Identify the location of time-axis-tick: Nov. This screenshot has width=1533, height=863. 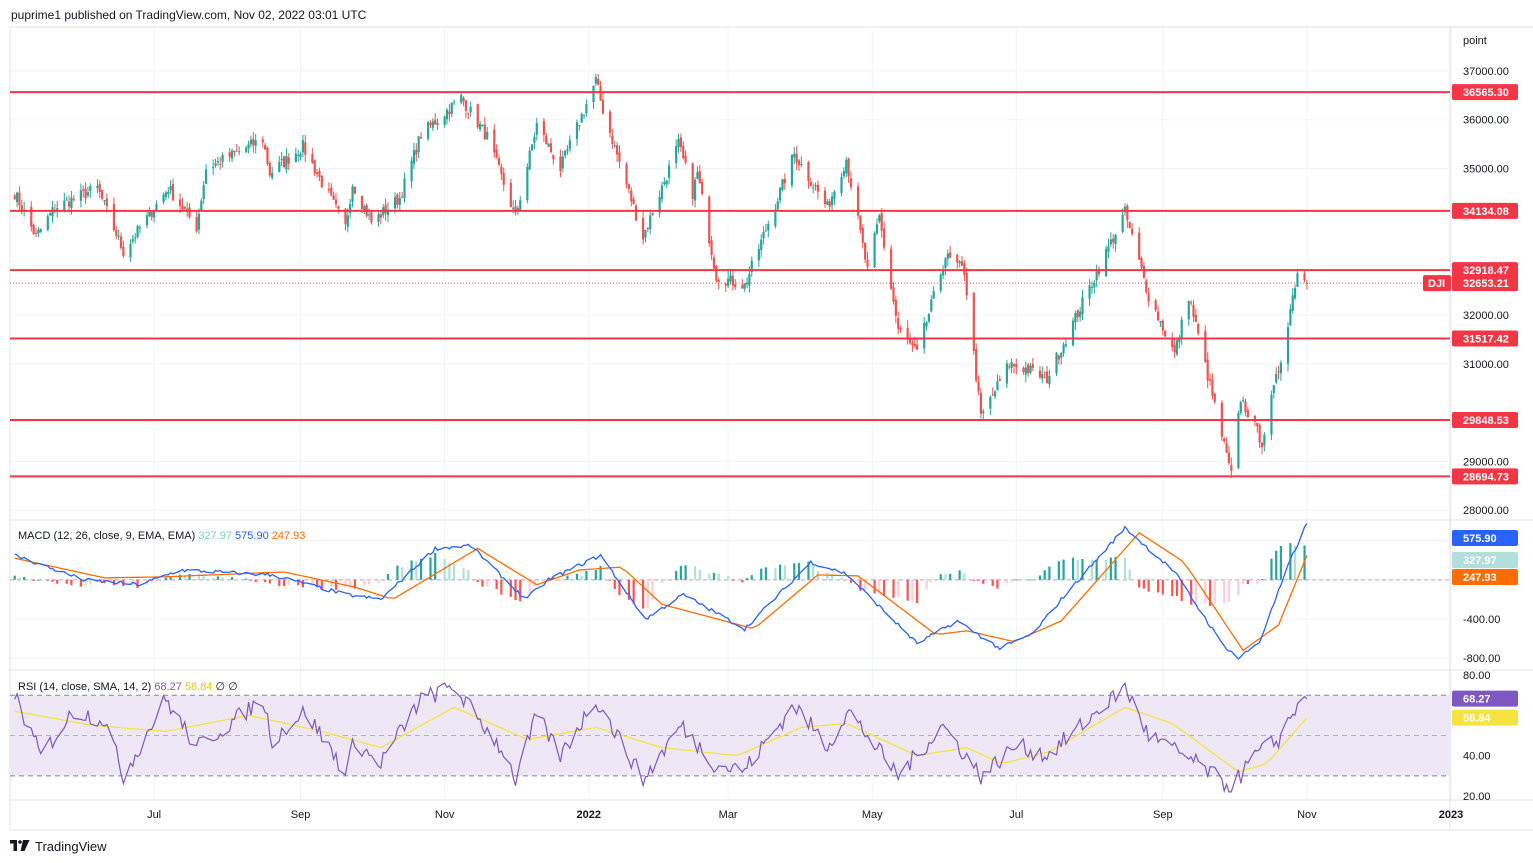
(445, 815).